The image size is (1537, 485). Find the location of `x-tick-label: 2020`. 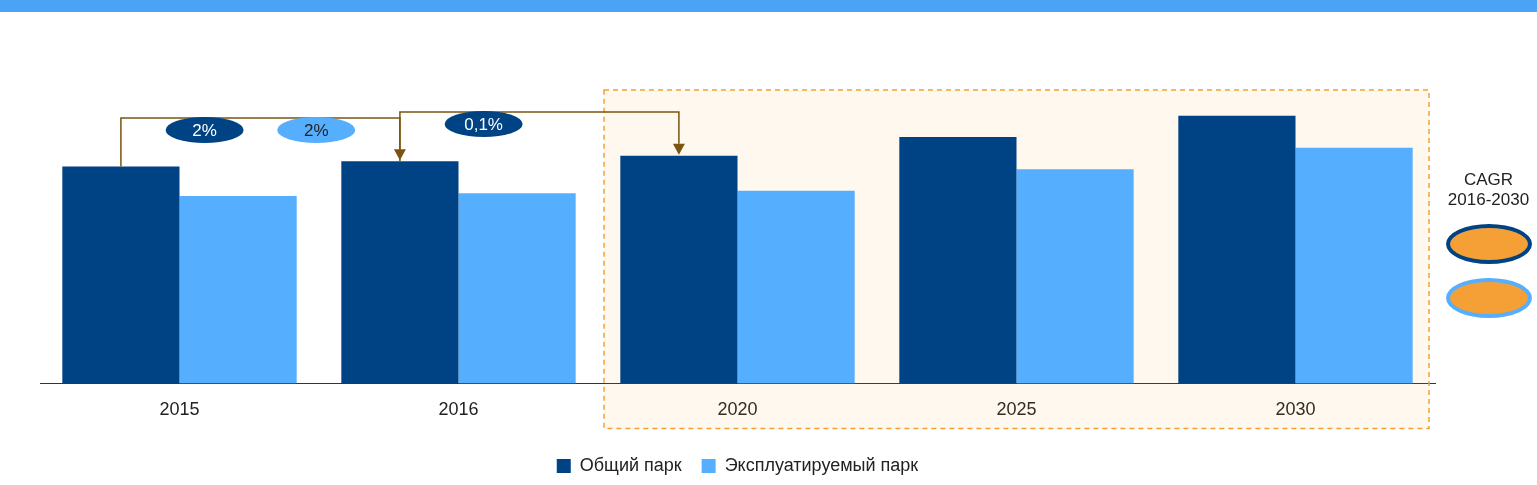

x-tick-label: 2020 is located at coordinates (737, 409).